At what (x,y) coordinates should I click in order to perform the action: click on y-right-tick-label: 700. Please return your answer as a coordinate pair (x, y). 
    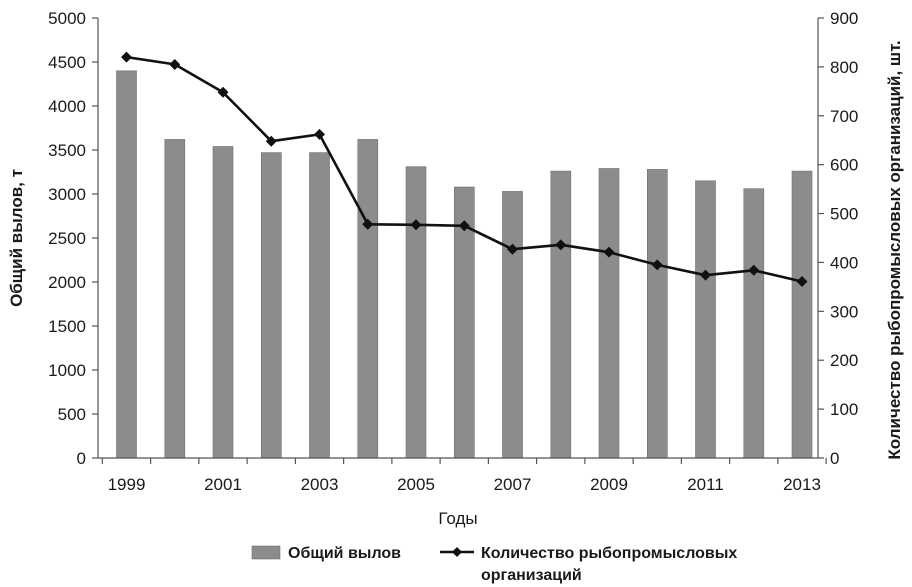
    Looking at the image, I should click on (844, 116).